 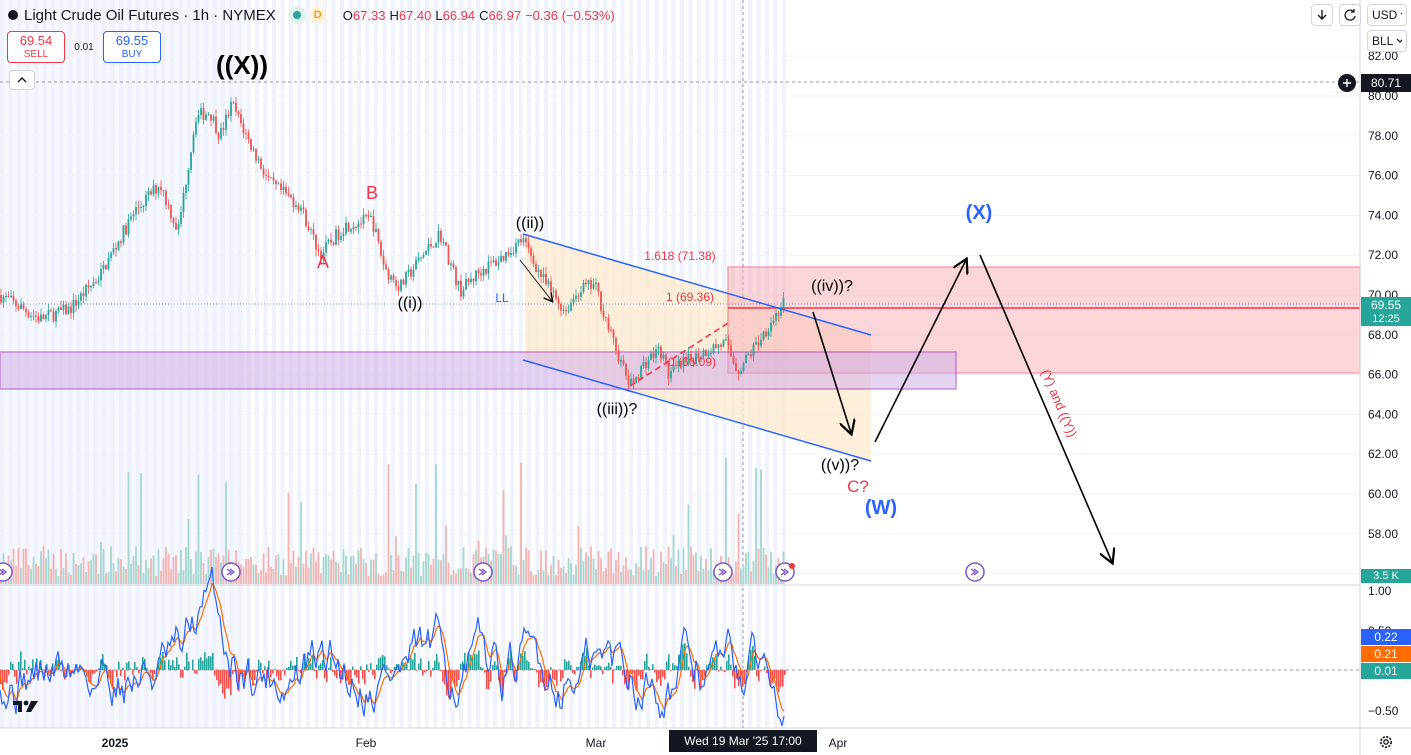 I want to click on refresh-button, so click(x=1350, y=15).